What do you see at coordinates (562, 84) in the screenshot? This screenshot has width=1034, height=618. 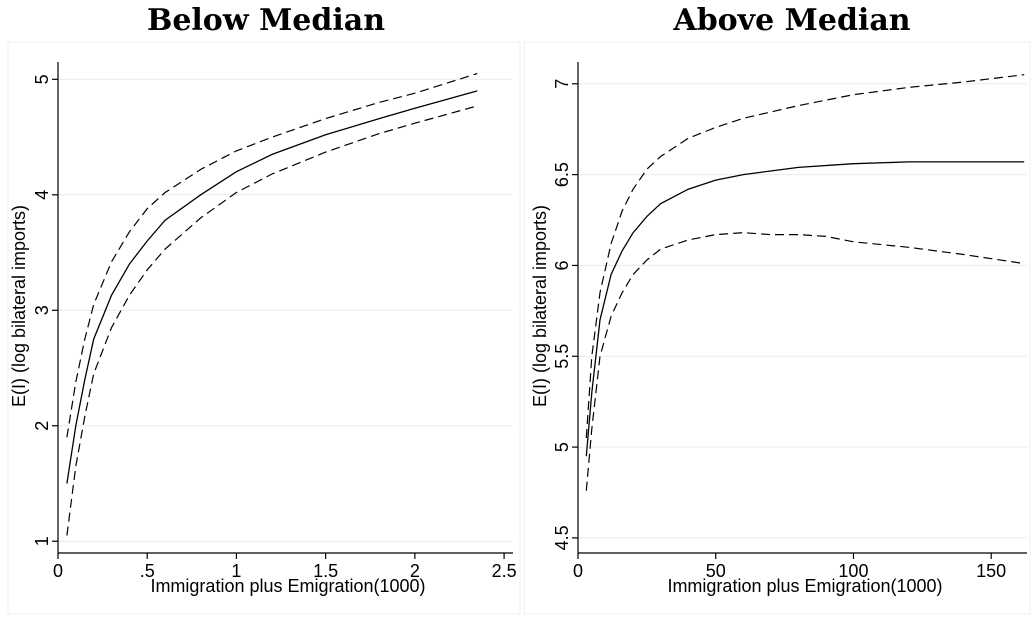 I see `y-tick-label: 7` at bounding box center [562, 84].